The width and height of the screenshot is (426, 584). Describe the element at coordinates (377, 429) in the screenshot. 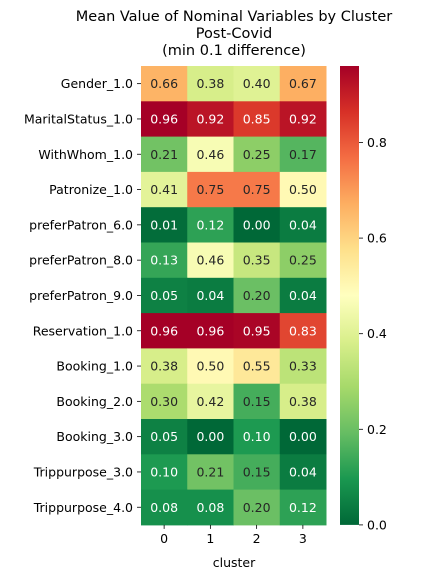

I see `colorbar-tick-label: 0.2` at that location.